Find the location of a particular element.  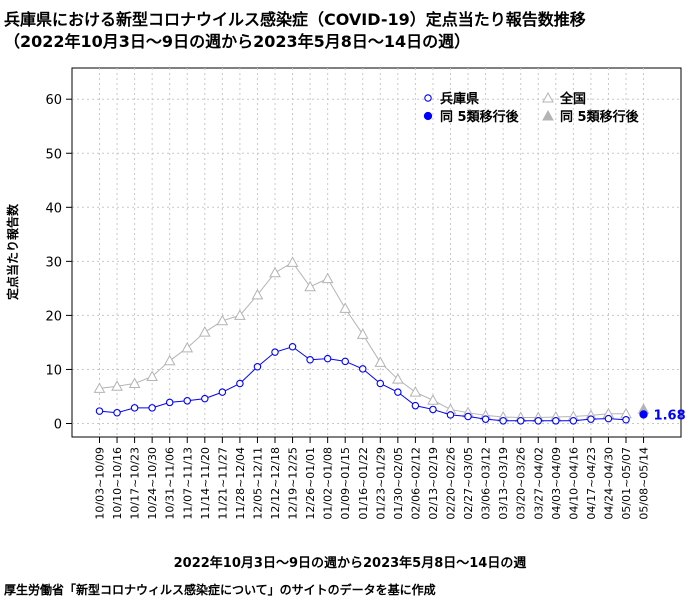

x-tick-label: 12/05~12/11 is located at coordinates (257, 483).